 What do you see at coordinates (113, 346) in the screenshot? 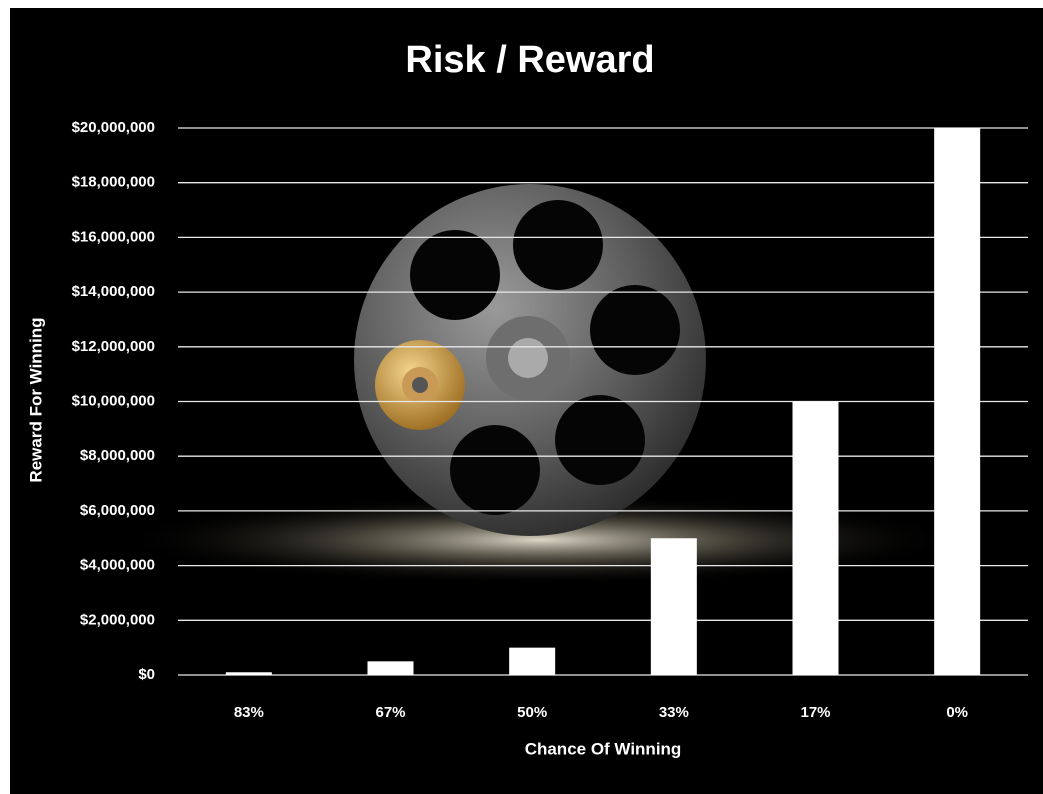
I see `y-tick-label: $12,000,000` at bounding box center [113, 346].